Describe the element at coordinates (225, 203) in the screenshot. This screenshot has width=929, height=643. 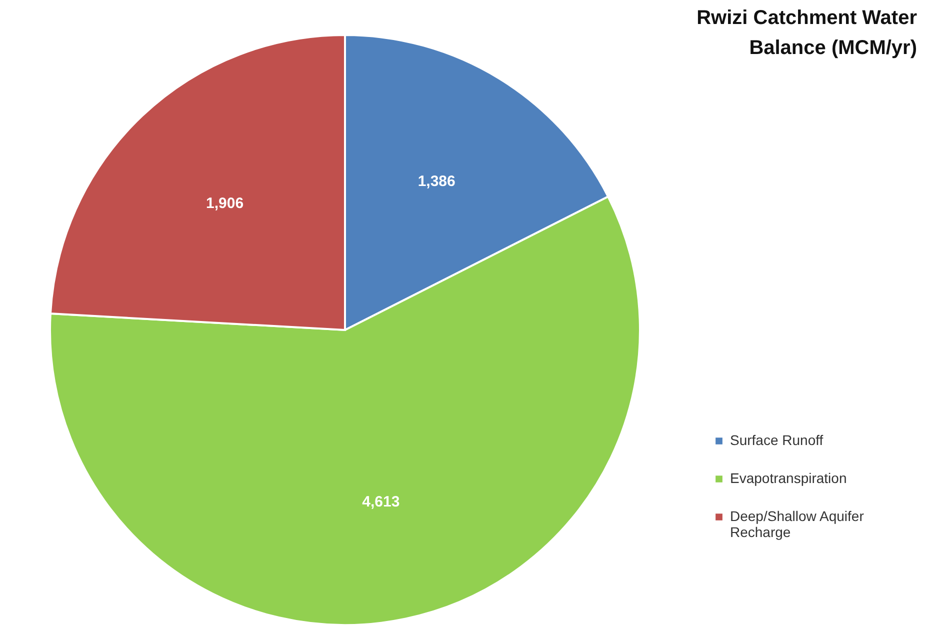
I see `data-label: 1,906` at that location.